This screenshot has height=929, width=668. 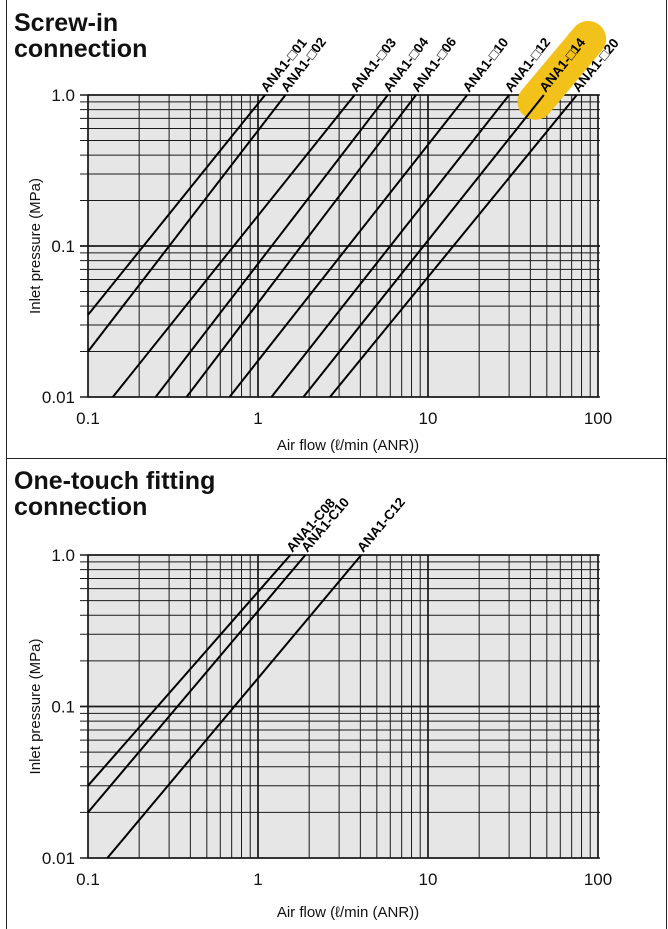 I want to click on chart2-x-axis-label: Air flow (ℓ/min (ANR)), so click(x=348, y=912).